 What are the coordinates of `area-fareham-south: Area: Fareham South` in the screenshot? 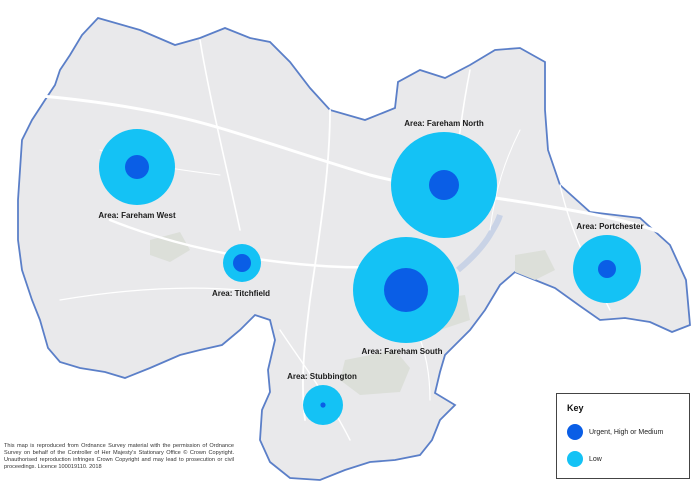 It's located at (406, 296).